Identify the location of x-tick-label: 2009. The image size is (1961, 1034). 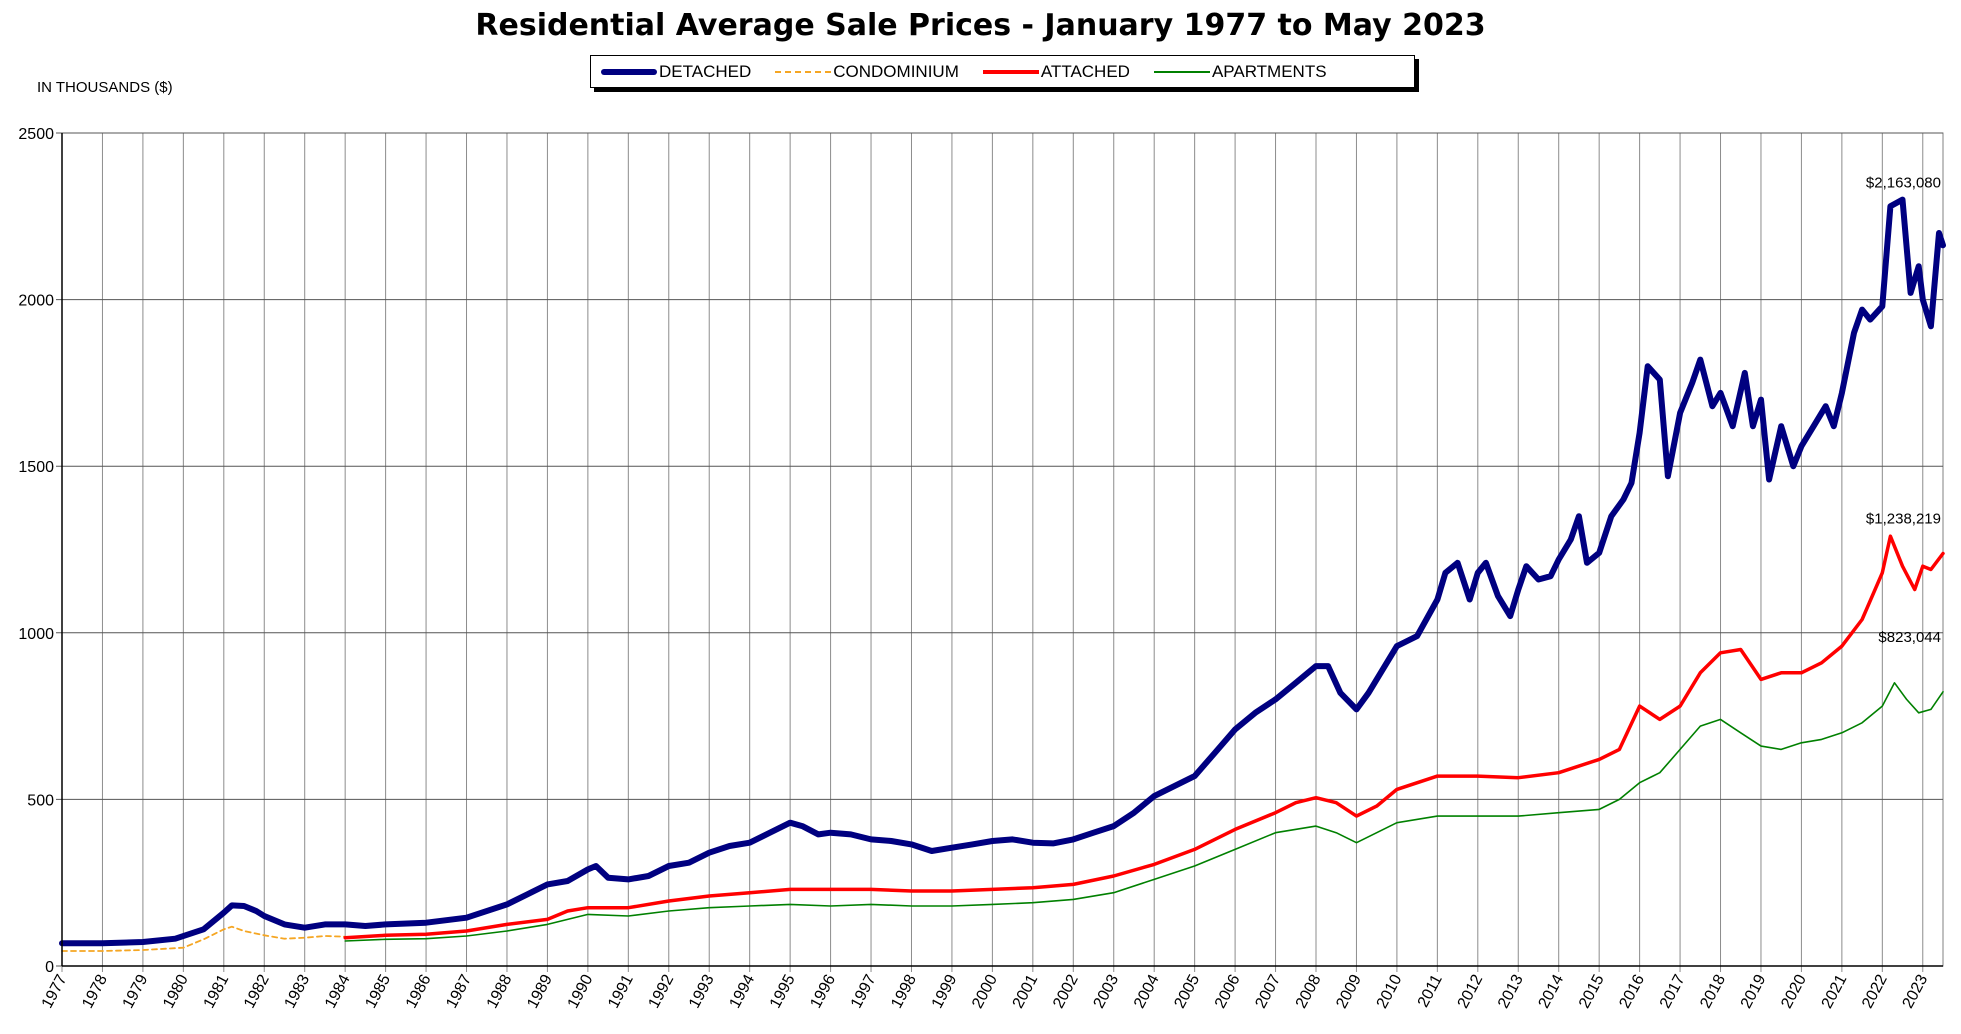
(1349, 991).